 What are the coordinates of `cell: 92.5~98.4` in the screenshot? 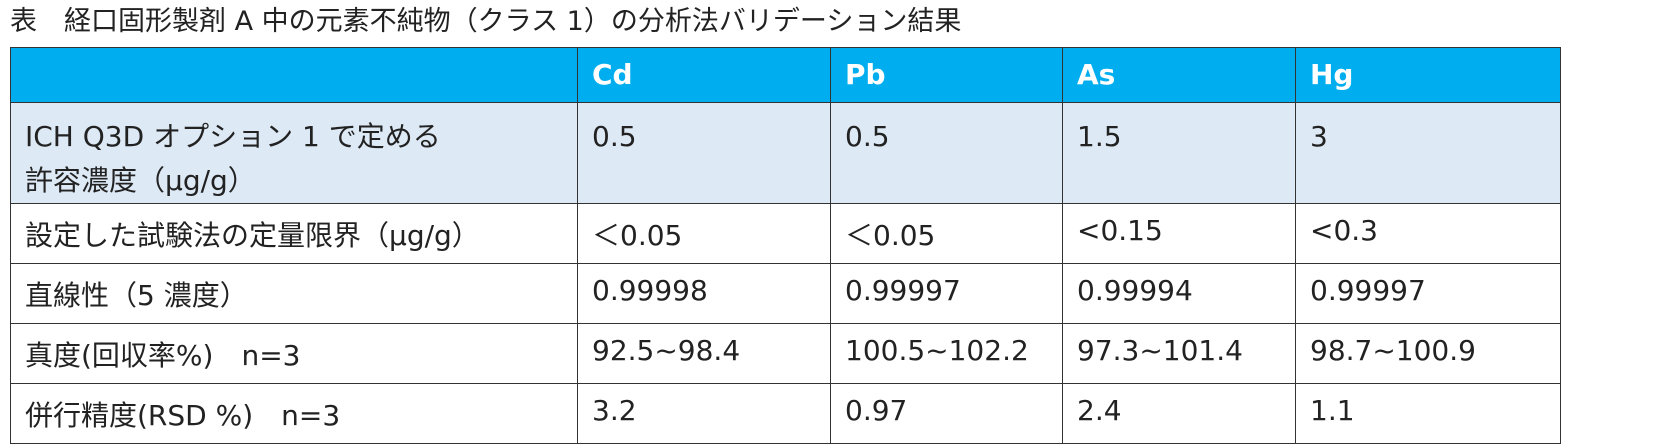 It's located at (704, 353).